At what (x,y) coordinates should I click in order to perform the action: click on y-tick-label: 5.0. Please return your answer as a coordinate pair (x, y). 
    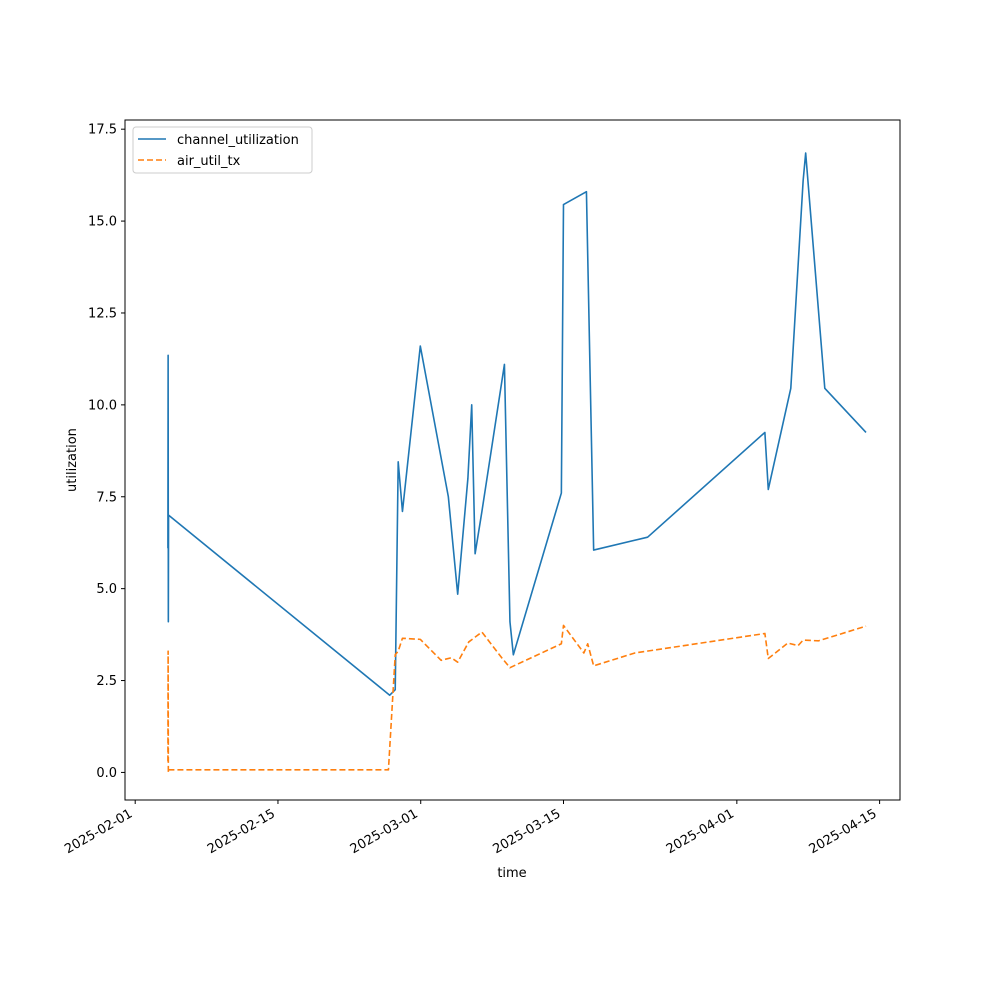
    Looking at the image, I should click on (106, 589).